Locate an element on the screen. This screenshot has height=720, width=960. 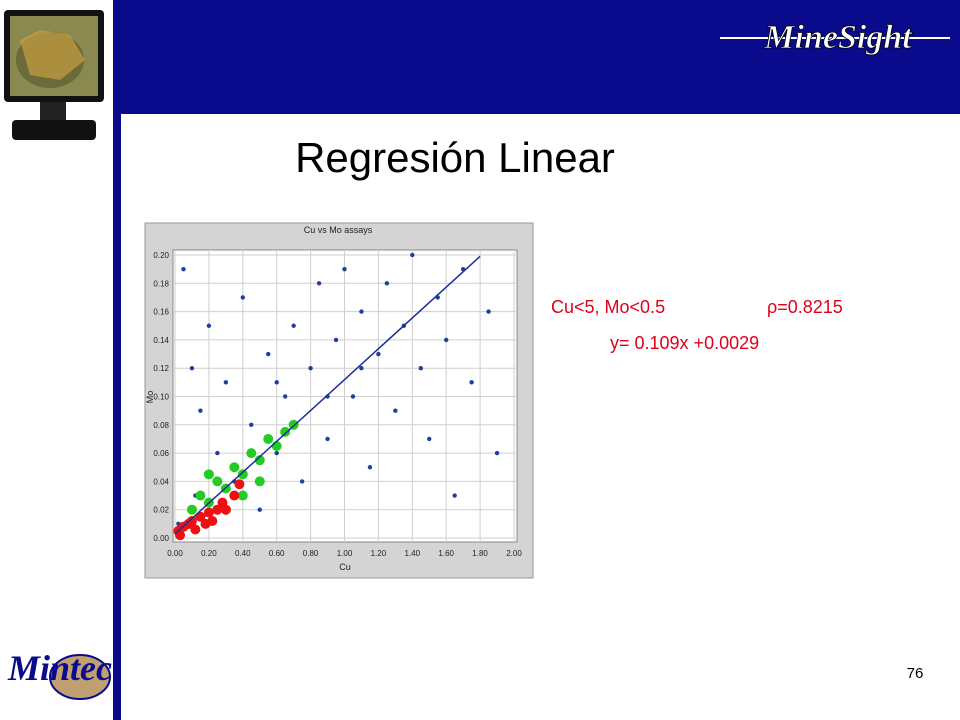
x-tick-label: 1.60 is located at coordinates (446, 553).